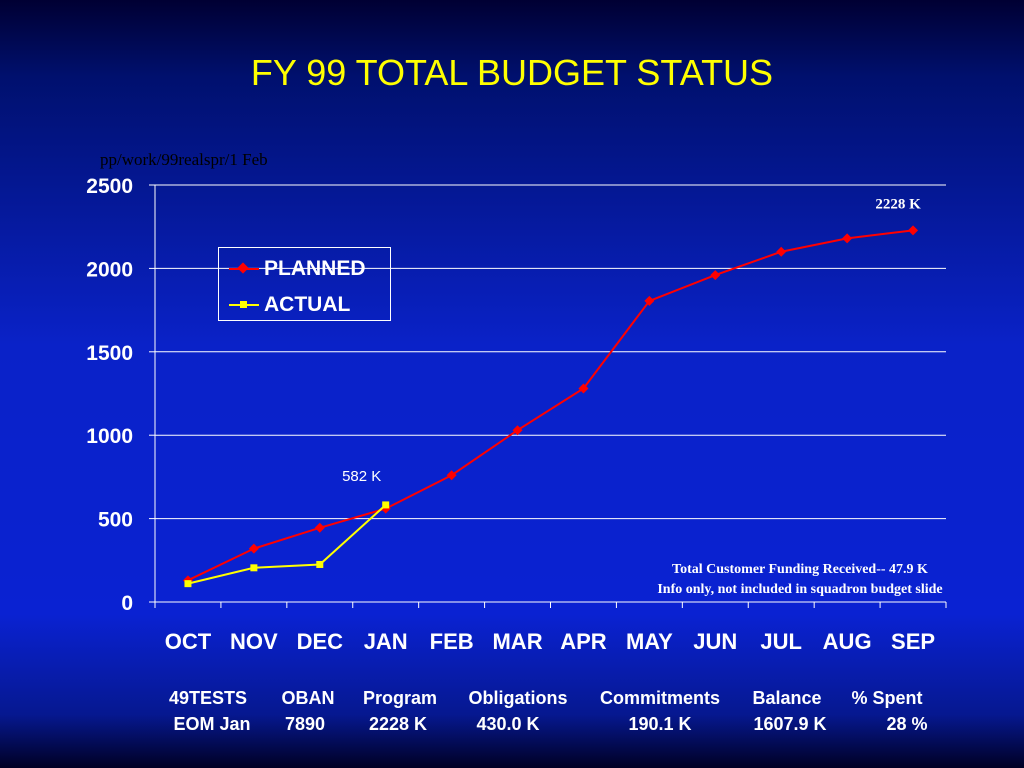 This screenshot has height=768, width=1024. Describe the element at coordinates (208, 698) in the screenshot. I see `summary-header: 49TESTS` at that location.